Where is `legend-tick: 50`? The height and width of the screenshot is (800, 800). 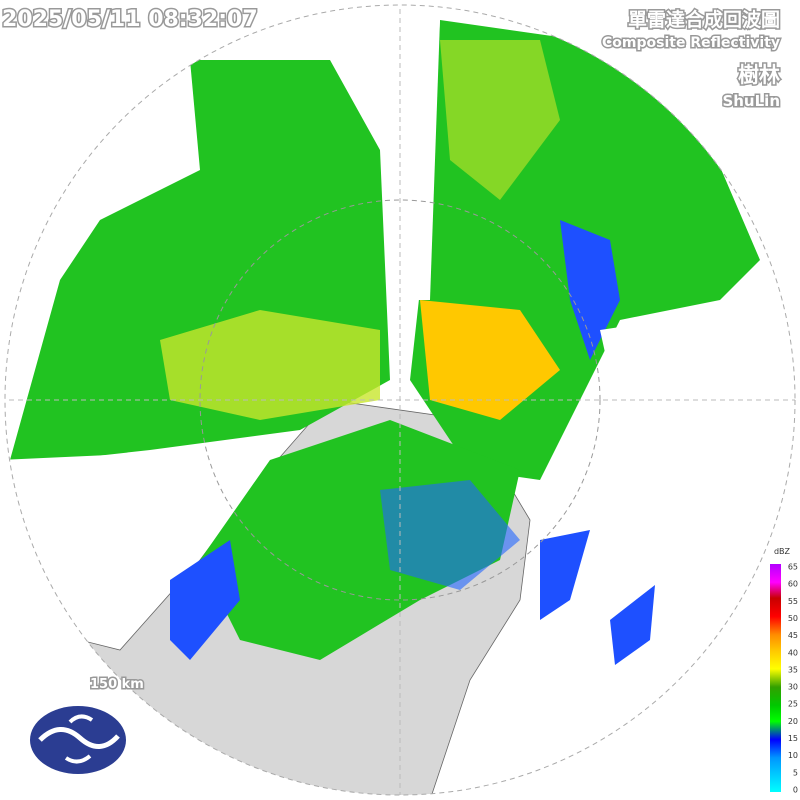
legend-tick: 50 is located at coordinates (793, 618).